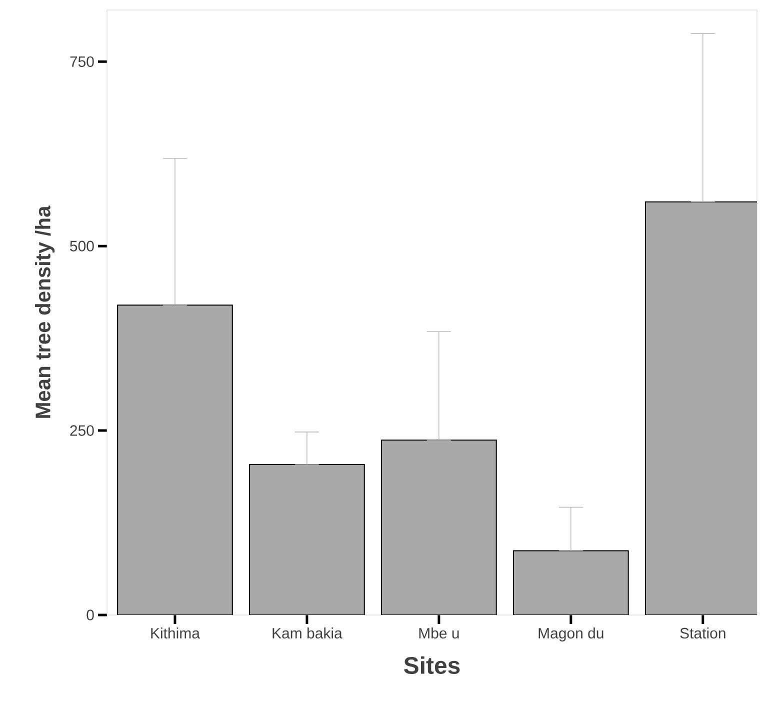  What do you see at coordinates (439, 633) in the screenshot?
I see `x-tick-label: Mbe u` at bounding box center [439, 633].